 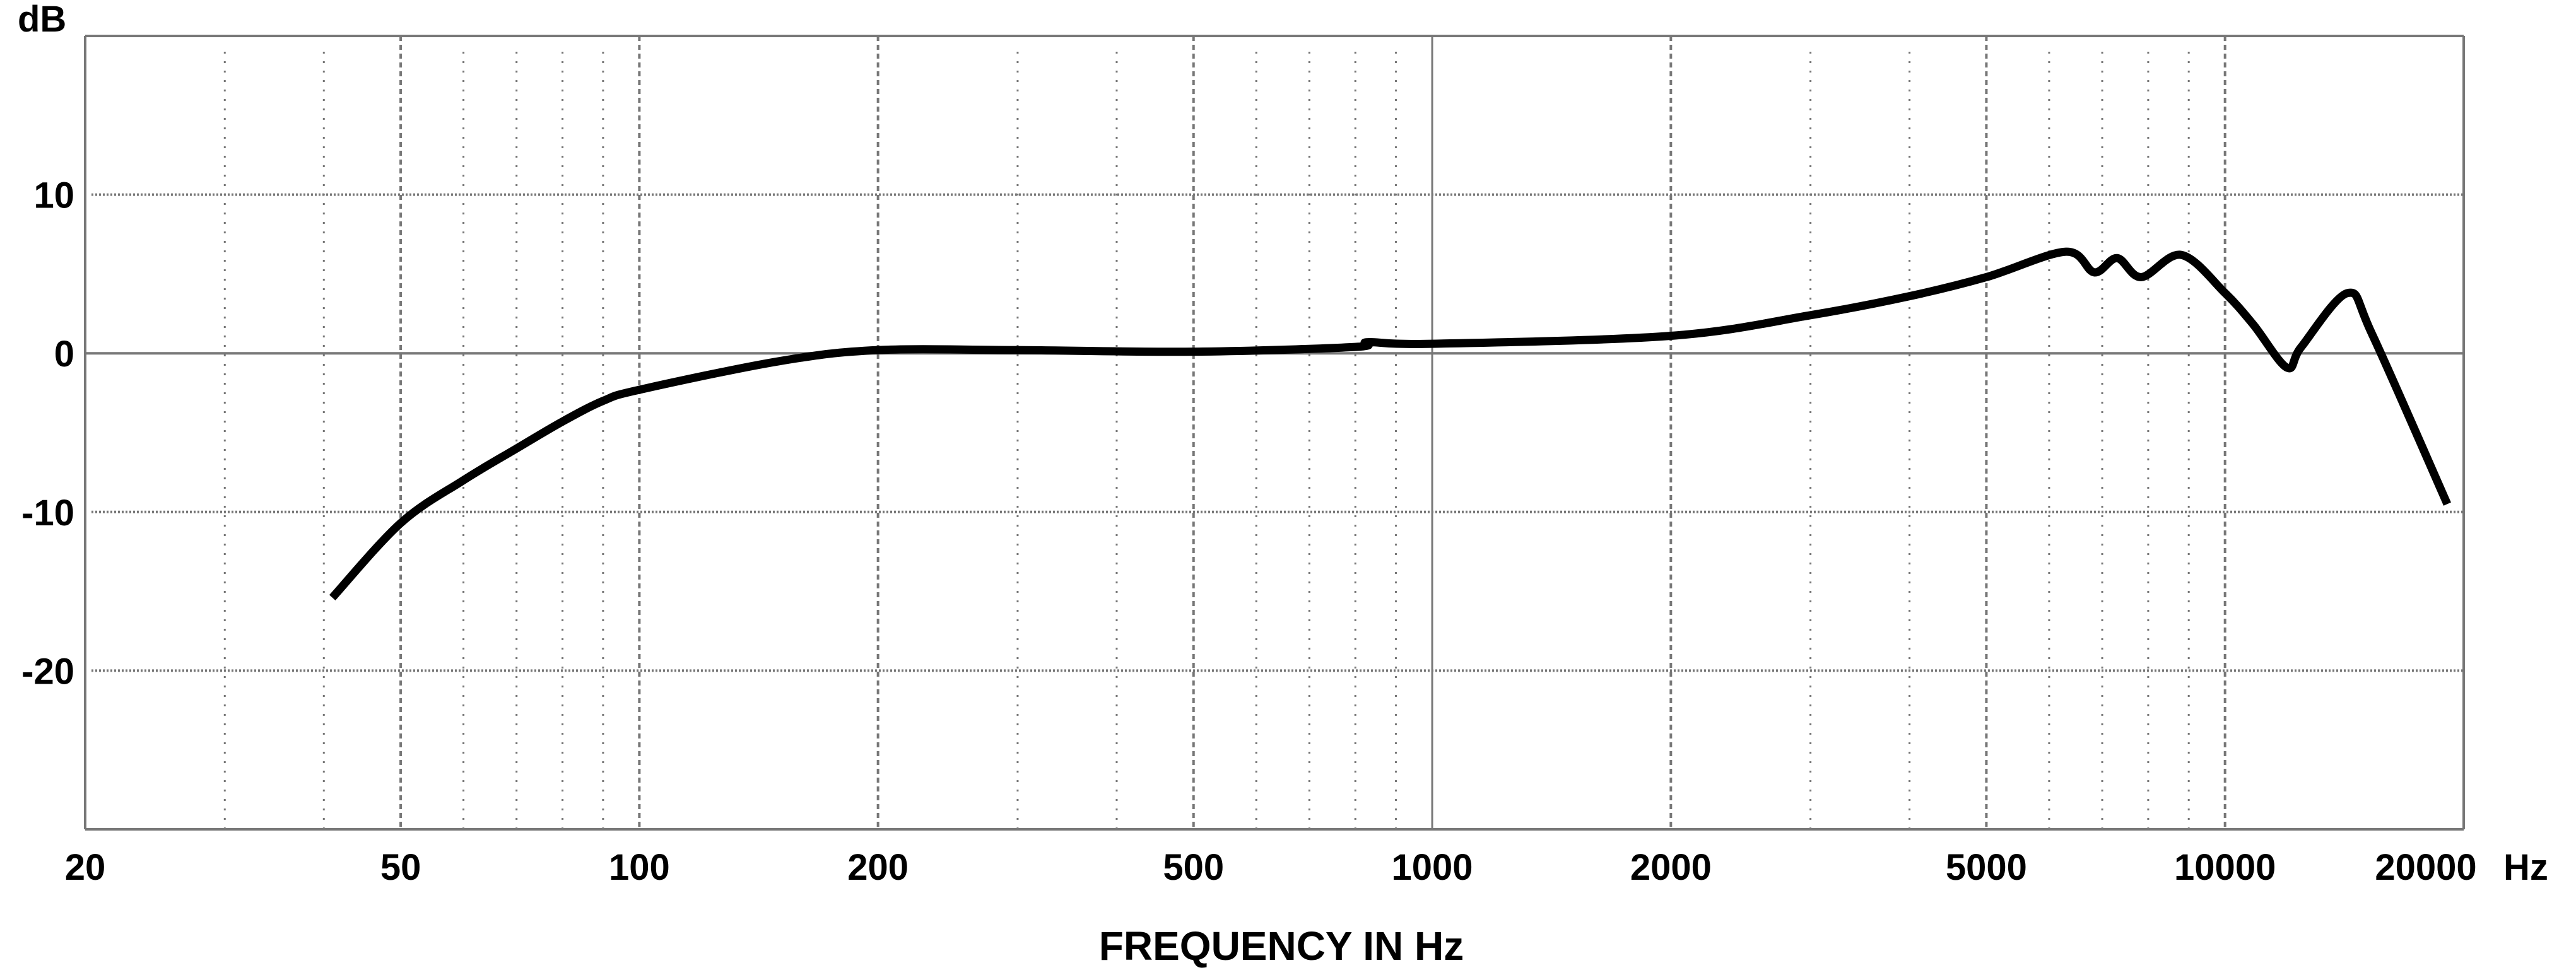 What do you see at coordinates (1271, 867) in the screenshot?
I see `x-tick-labels: 20 50 100 200 500 1000 2000 5000 10000 20000` at bounding box center [1271, 867].